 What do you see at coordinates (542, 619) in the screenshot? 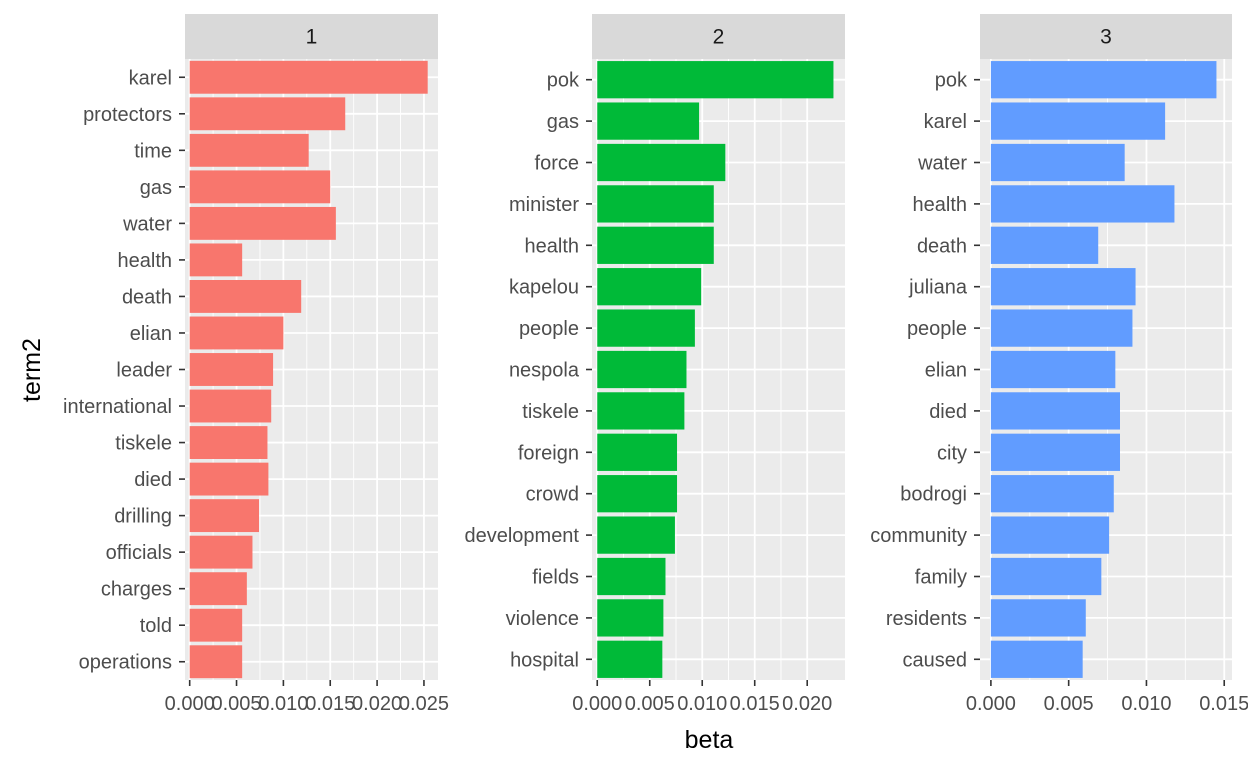
I see `y-tick-label: violence` at bounding box center [542, 619].